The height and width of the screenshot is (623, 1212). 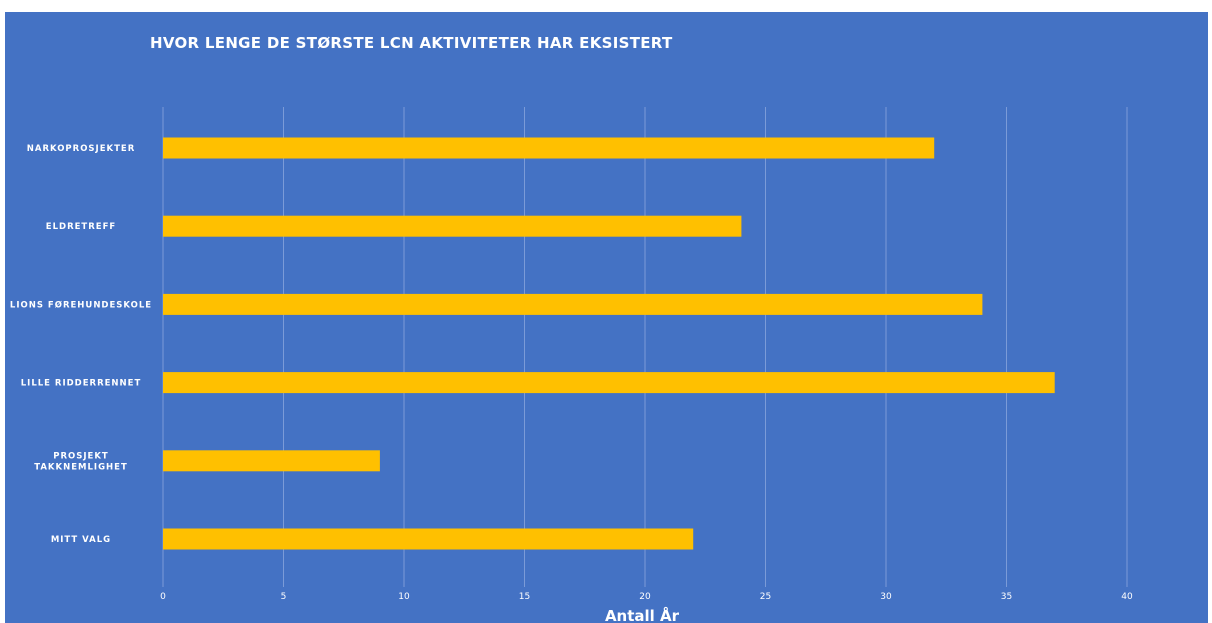 I want to click on x-tick-label: 20, so click(x=645, y=597).